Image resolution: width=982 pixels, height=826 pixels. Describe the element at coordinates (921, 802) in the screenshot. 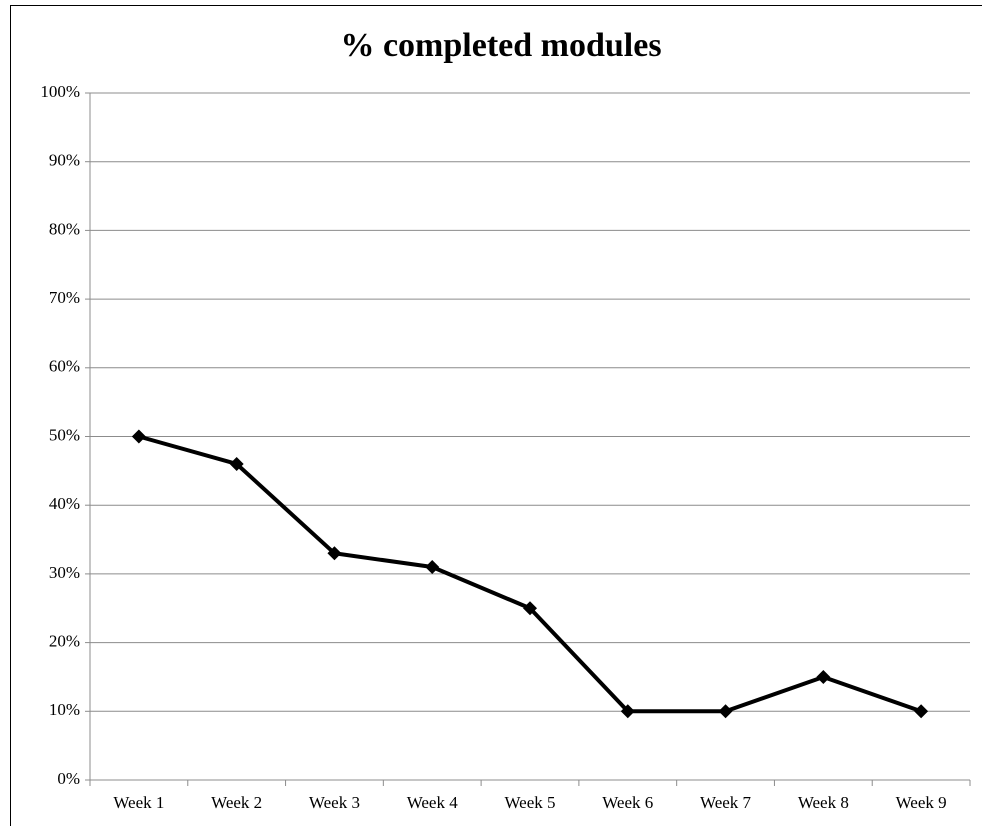

I see `x-tick-label: Week 9` at that location.